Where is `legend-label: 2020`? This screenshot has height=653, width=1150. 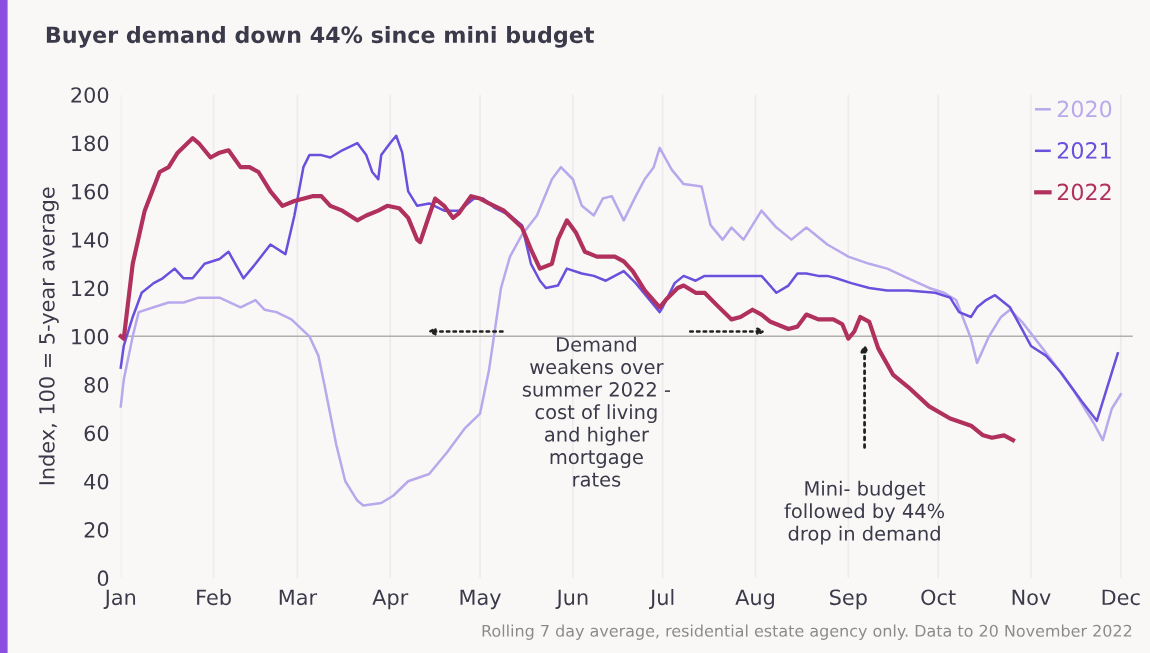 legend-label: 2020 is located at coordinates (1084, 109).